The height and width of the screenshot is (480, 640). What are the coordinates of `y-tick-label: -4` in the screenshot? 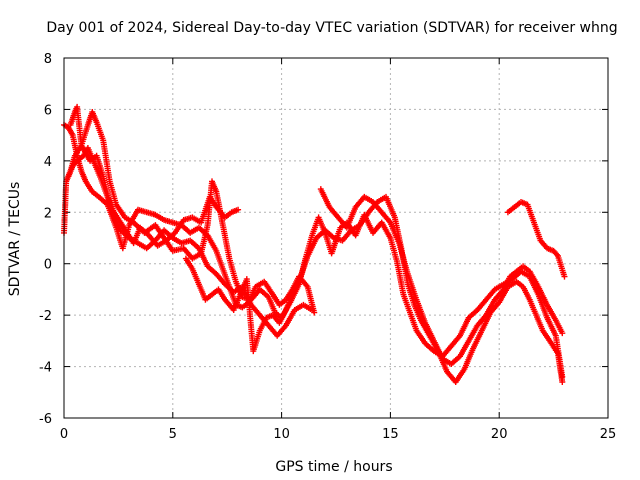 It's located at (45, 368).